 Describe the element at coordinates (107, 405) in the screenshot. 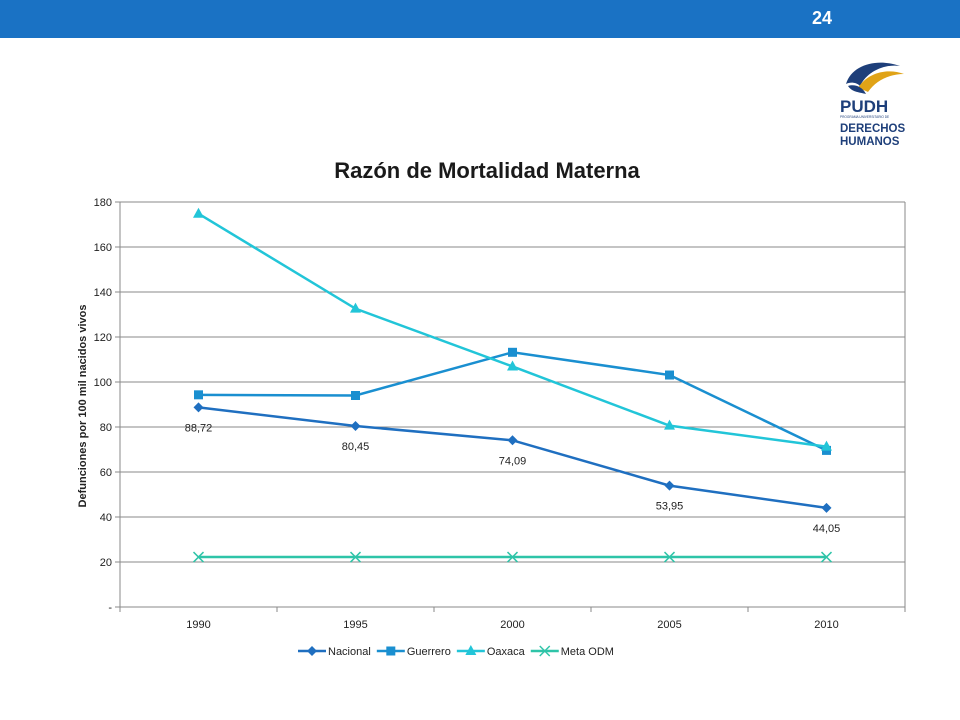

I see `y-axis-ticks: - 20 40 60 80 100 120 140 160 180` at that location.